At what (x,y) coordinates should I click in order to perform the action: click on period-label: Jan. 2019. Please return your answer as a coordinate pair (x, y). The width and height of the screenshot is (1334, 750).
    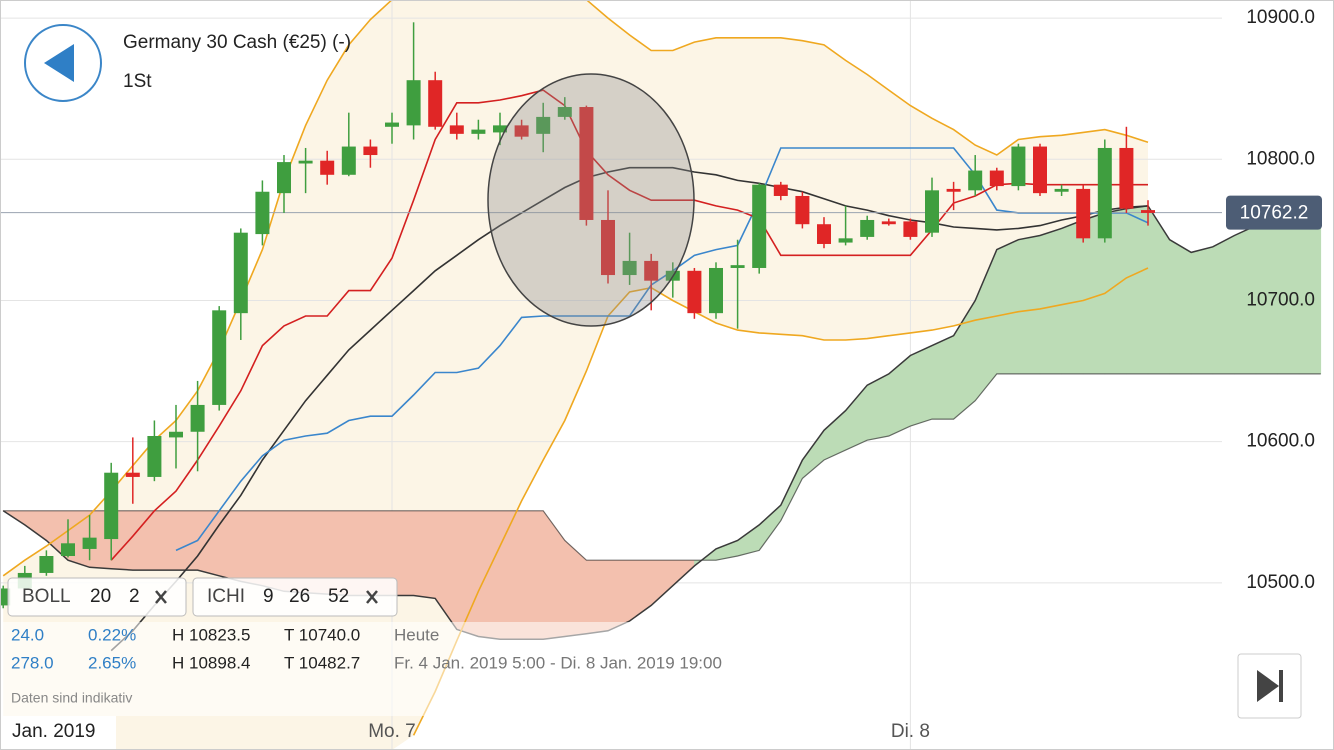
    Looking at the image, I should click on (53, 731).